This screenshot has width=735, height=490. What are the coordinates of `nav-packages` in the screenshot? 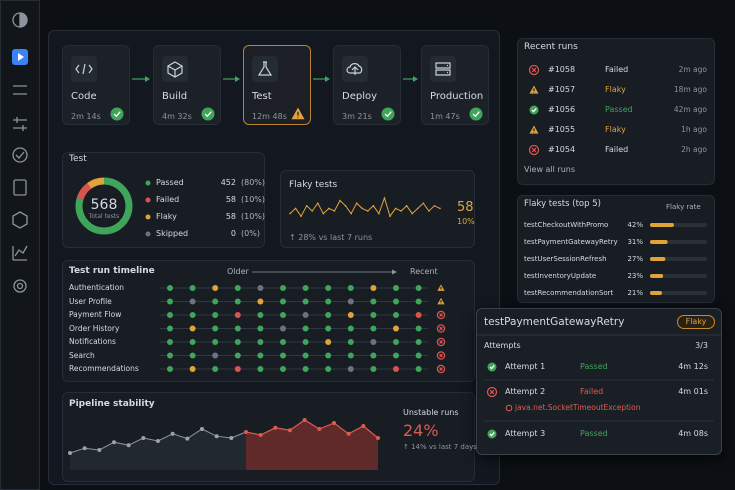 It's located at (20, 220).